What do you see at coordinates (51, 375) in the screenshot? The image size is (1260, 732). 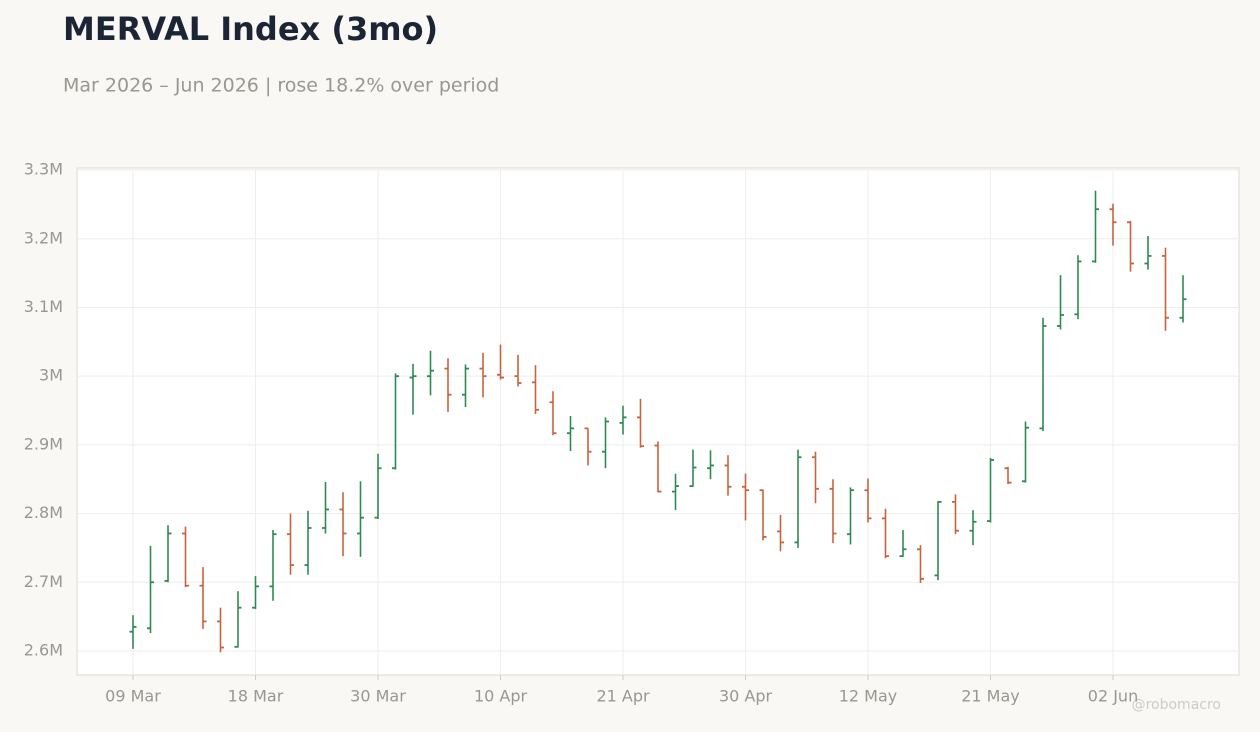 I see `y-tick-label: 3M` at bounding box center [51, 375].